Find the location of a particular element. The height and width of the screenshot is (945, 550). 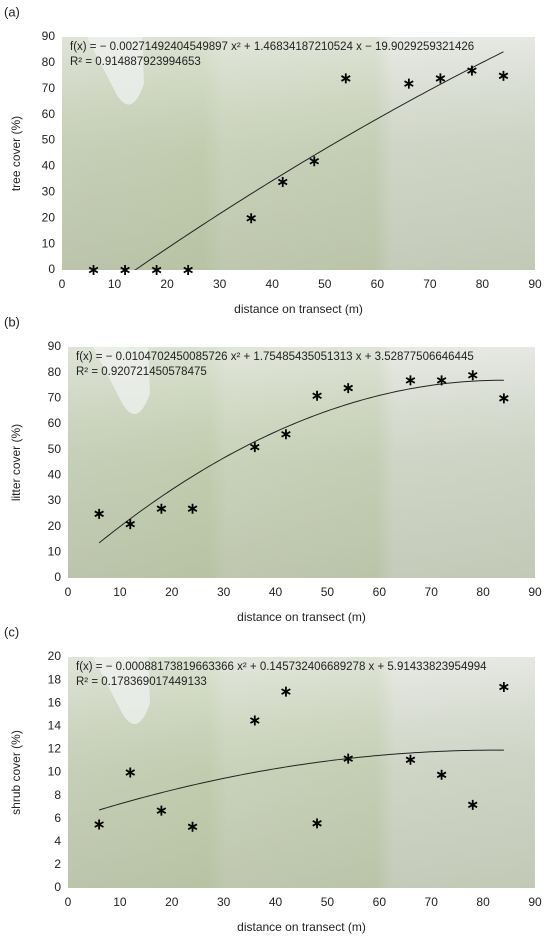

y-axis-label: shrub cover (%) is located at coordinates (16, 772).